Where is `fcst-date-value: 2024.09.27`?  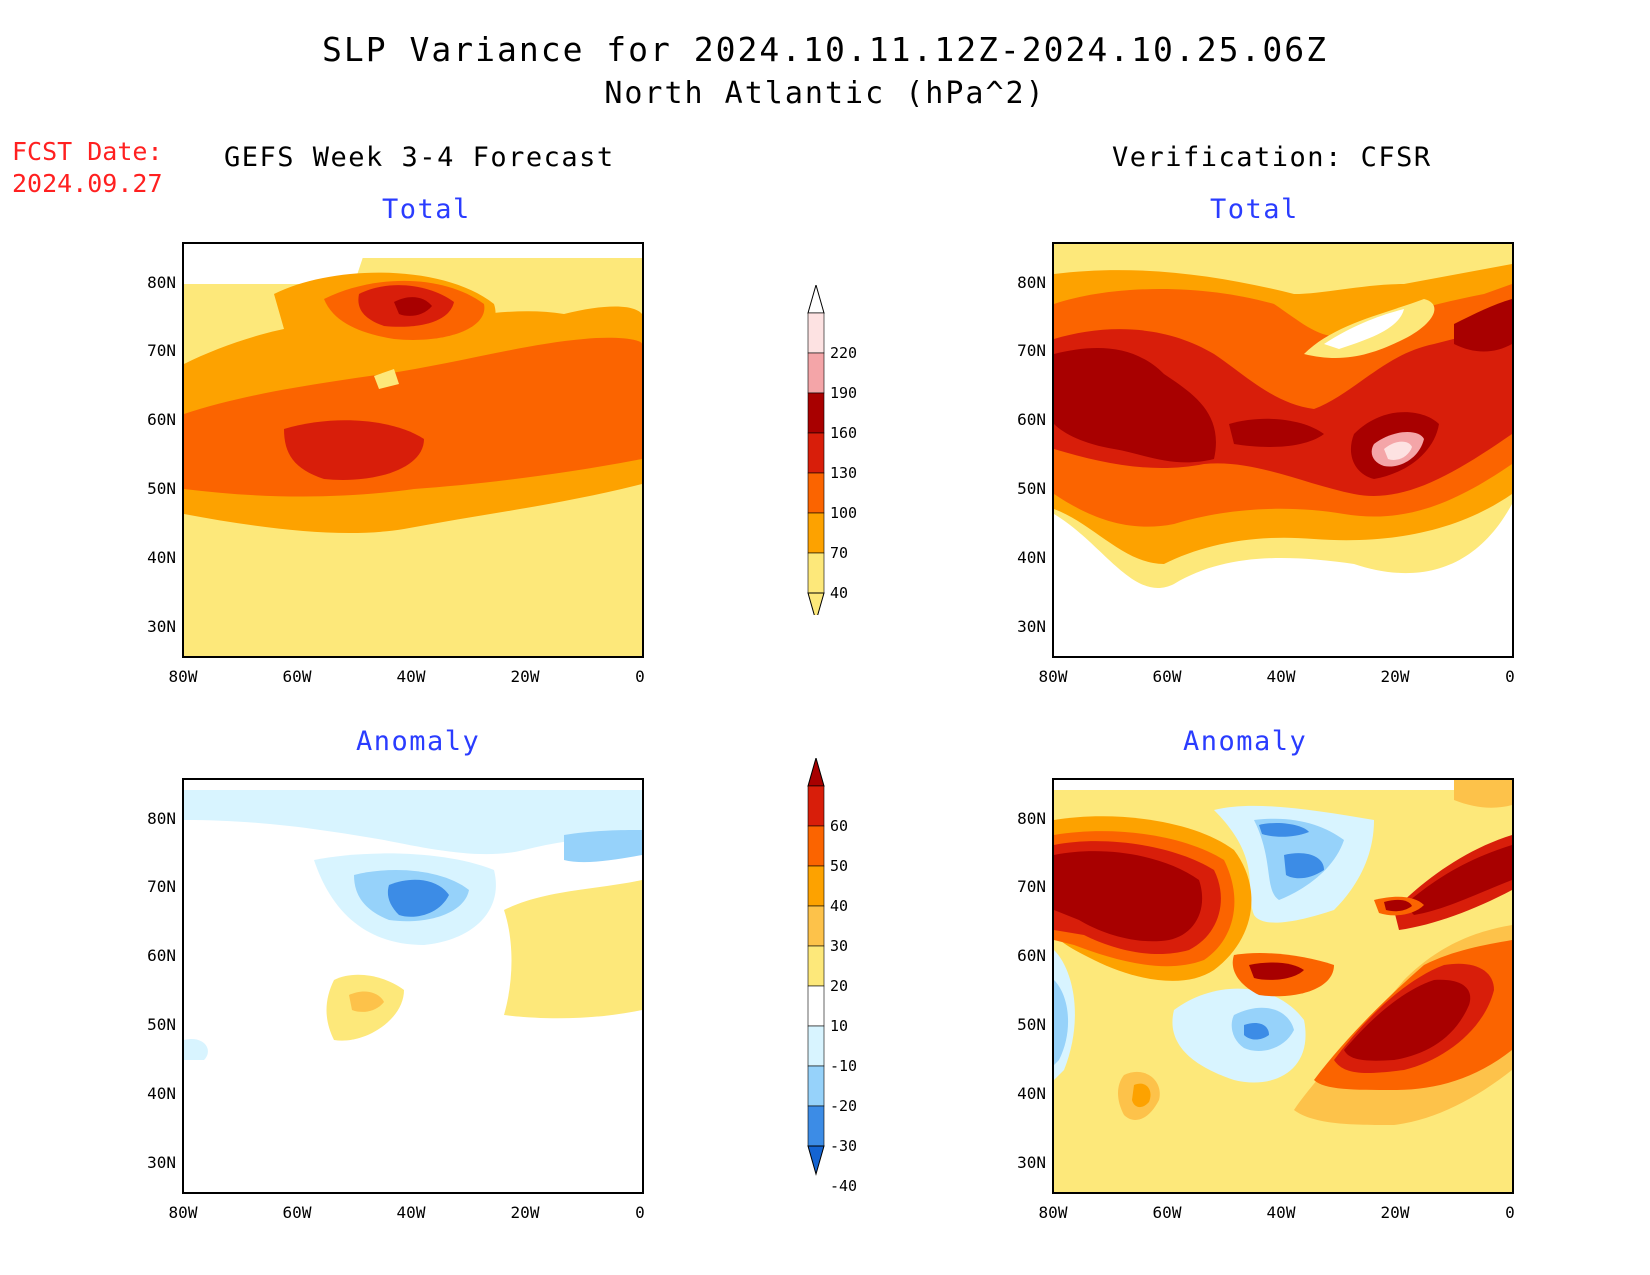 fcst-date-value: 2024.09.27 is located at coordinates (87, 183).